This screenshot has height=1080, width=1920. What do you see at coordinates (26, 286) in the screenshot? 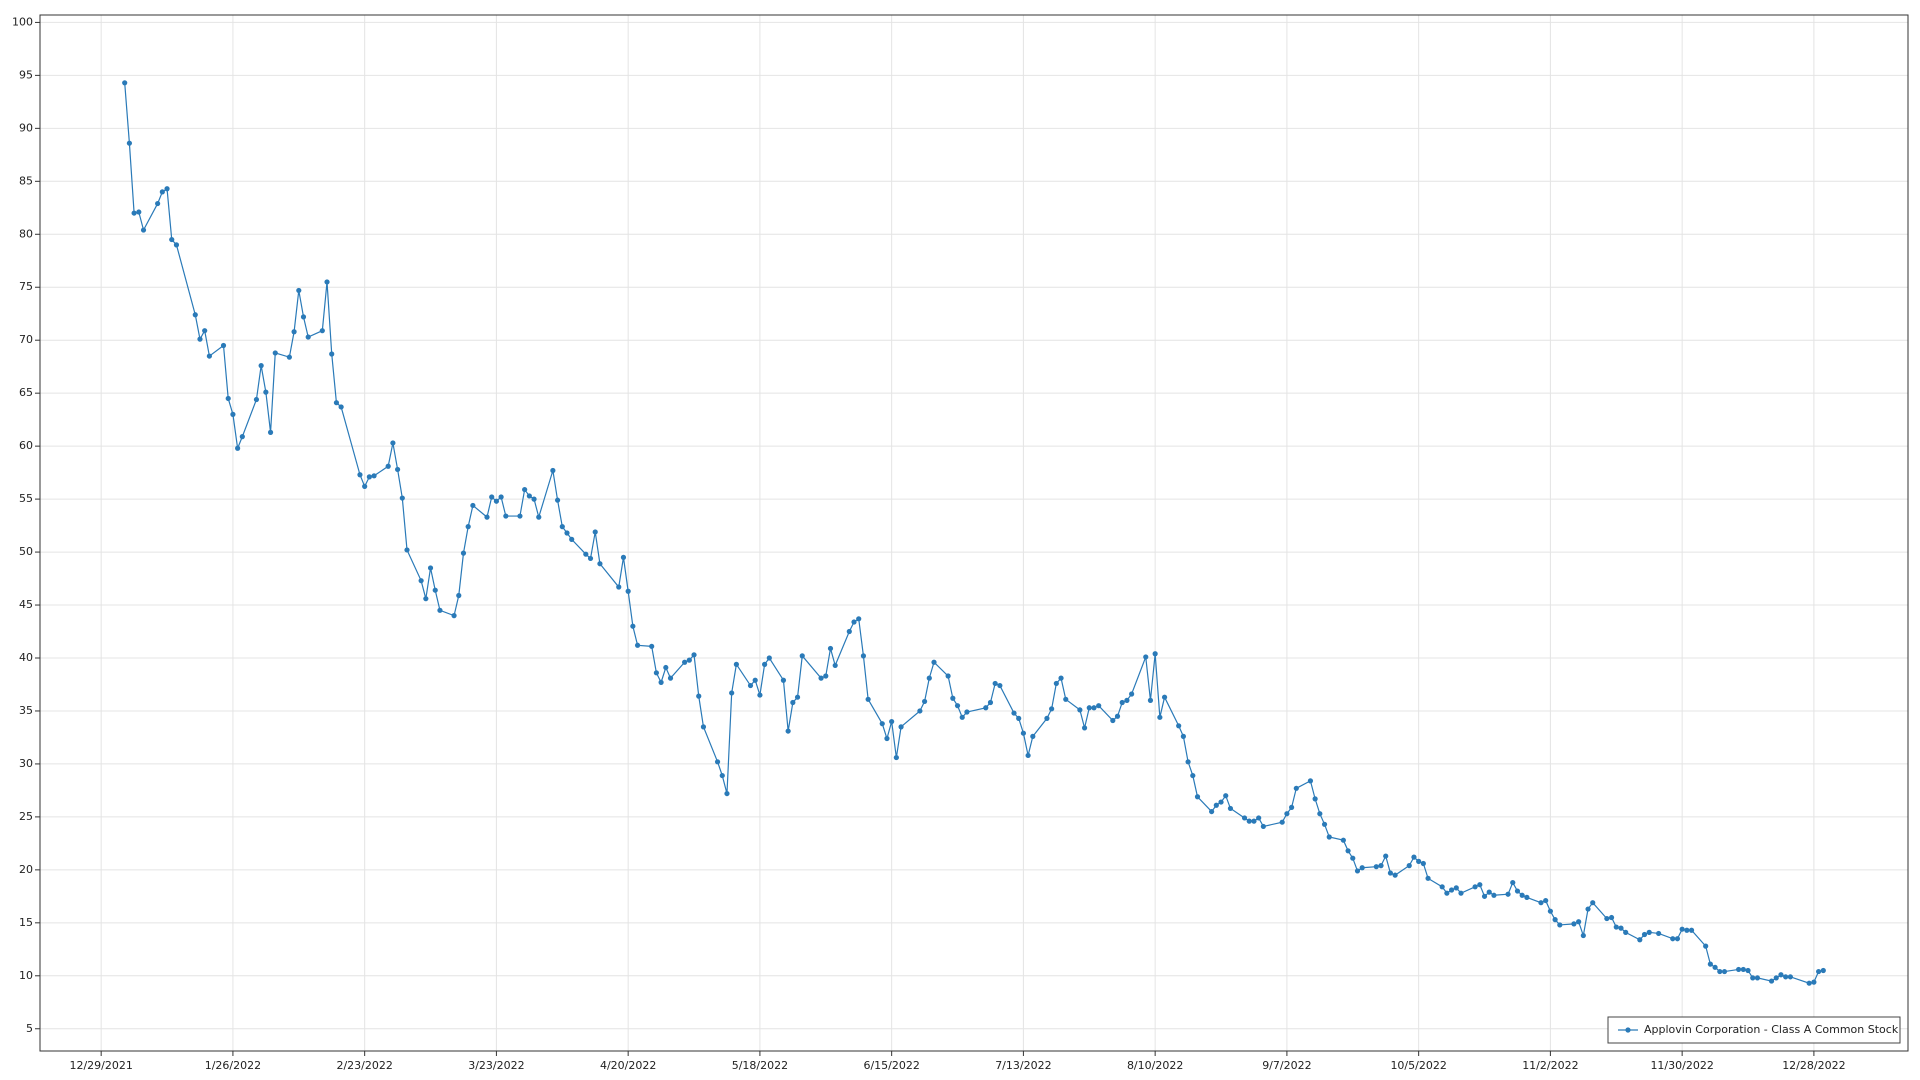
I see `y-tick-label: 75` at bounding box center [26, 286].